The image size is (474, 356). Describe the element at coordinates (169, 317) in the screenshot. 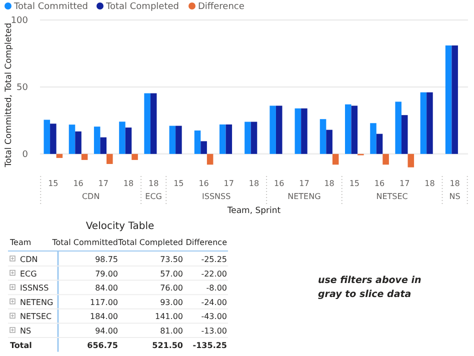

I see `data-label: 141.00` at that location.